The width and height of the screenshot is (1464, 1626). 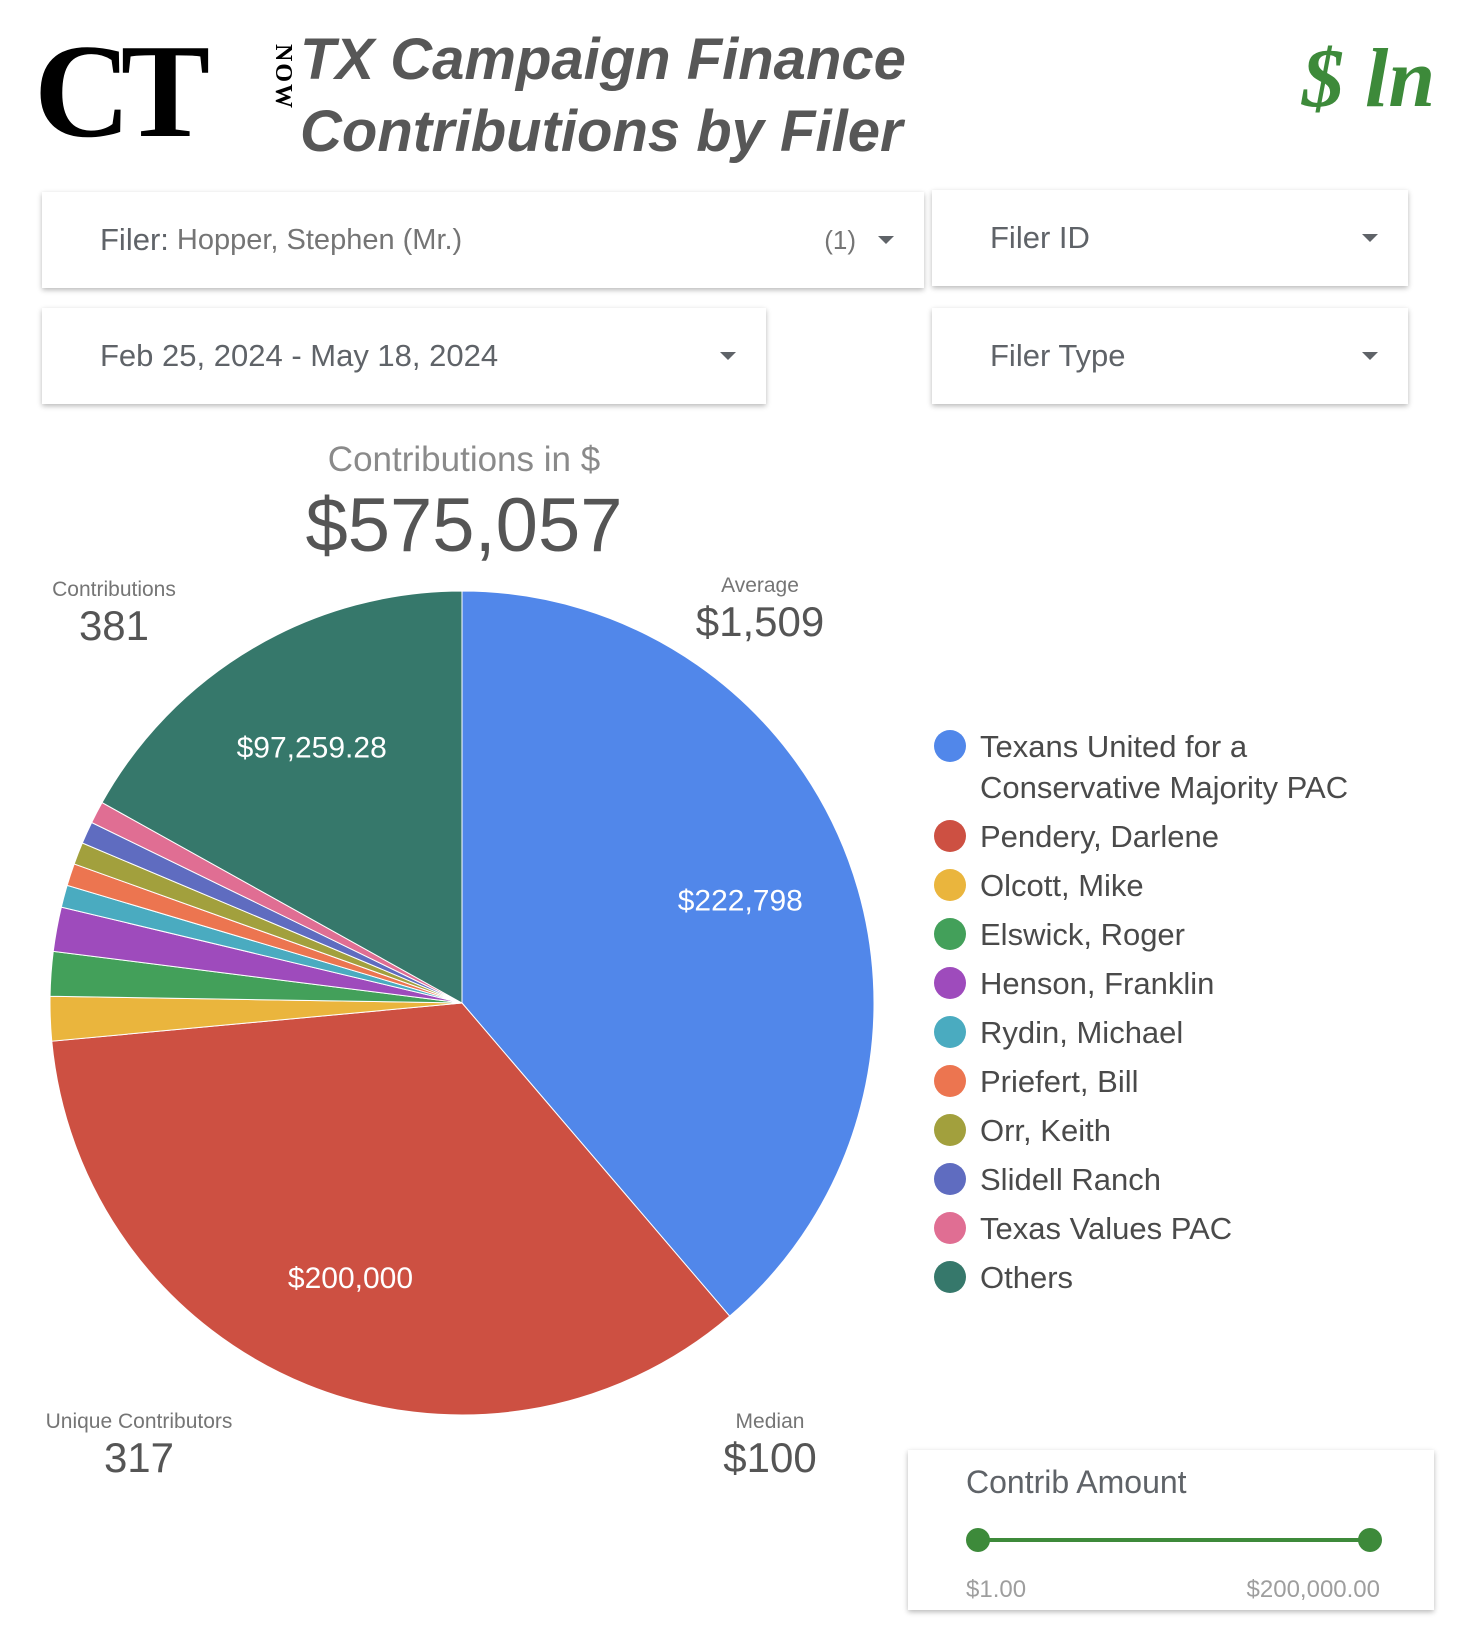 What do you see at coordinates (1369, 78) in the screenshot?
I see `brand-mark: $ ln` at bounding box center [1369, 78].